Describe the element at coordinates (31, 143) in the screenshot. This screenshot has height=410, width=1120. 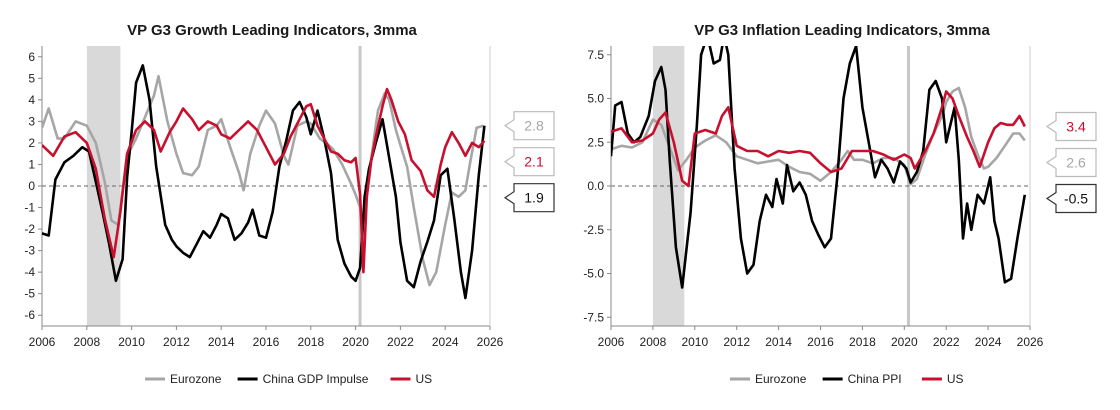
I see `y-tick-label: 2` at that location.